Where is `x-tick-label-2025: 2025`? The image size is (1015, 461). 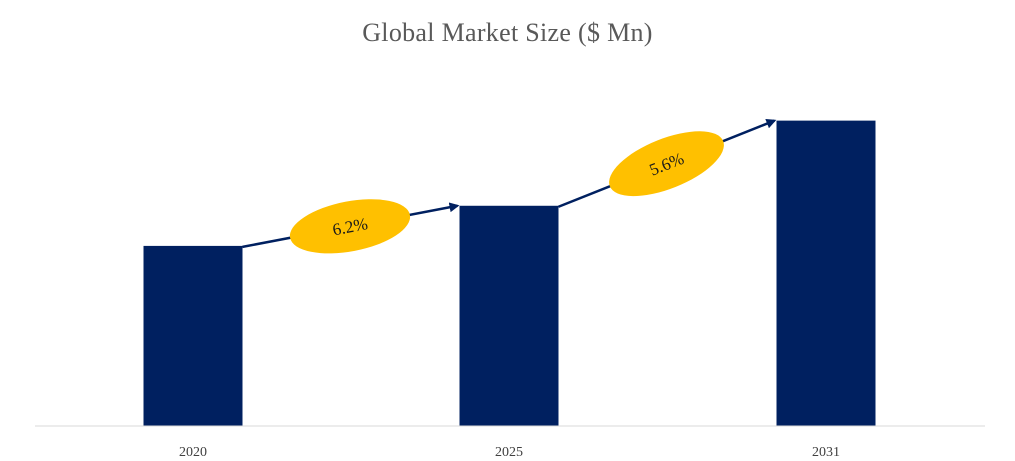 x-tick-label-2025: 2025 is located at coordinates (509, 452).